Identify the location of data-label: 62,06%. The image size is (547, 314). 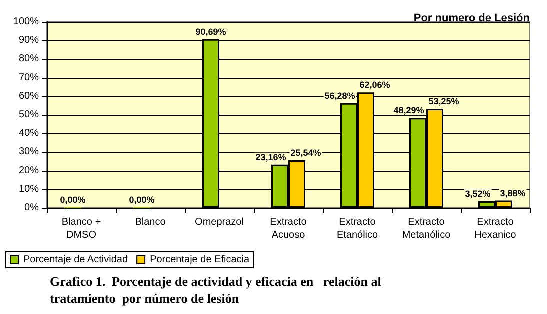
(375, 85).